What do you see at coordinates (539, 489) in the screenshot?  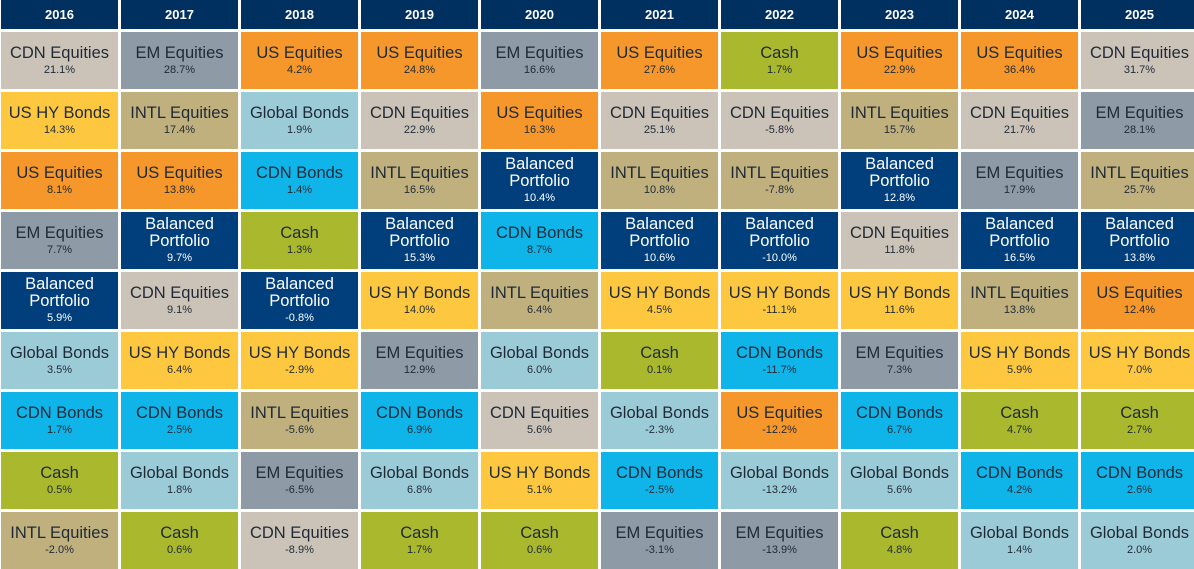 I see `return-value: 5.1%` at bounding box center [539, 489].